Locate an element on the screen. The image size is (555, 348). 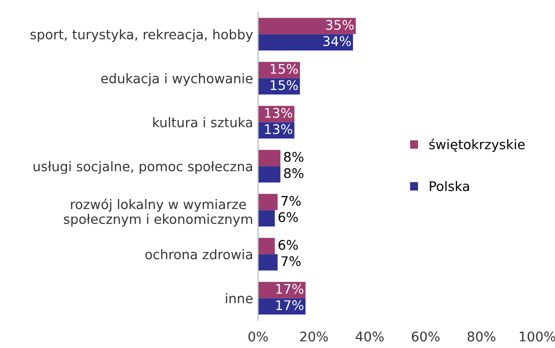
x-tick-label: 80% is located at coordinates (482, 337).